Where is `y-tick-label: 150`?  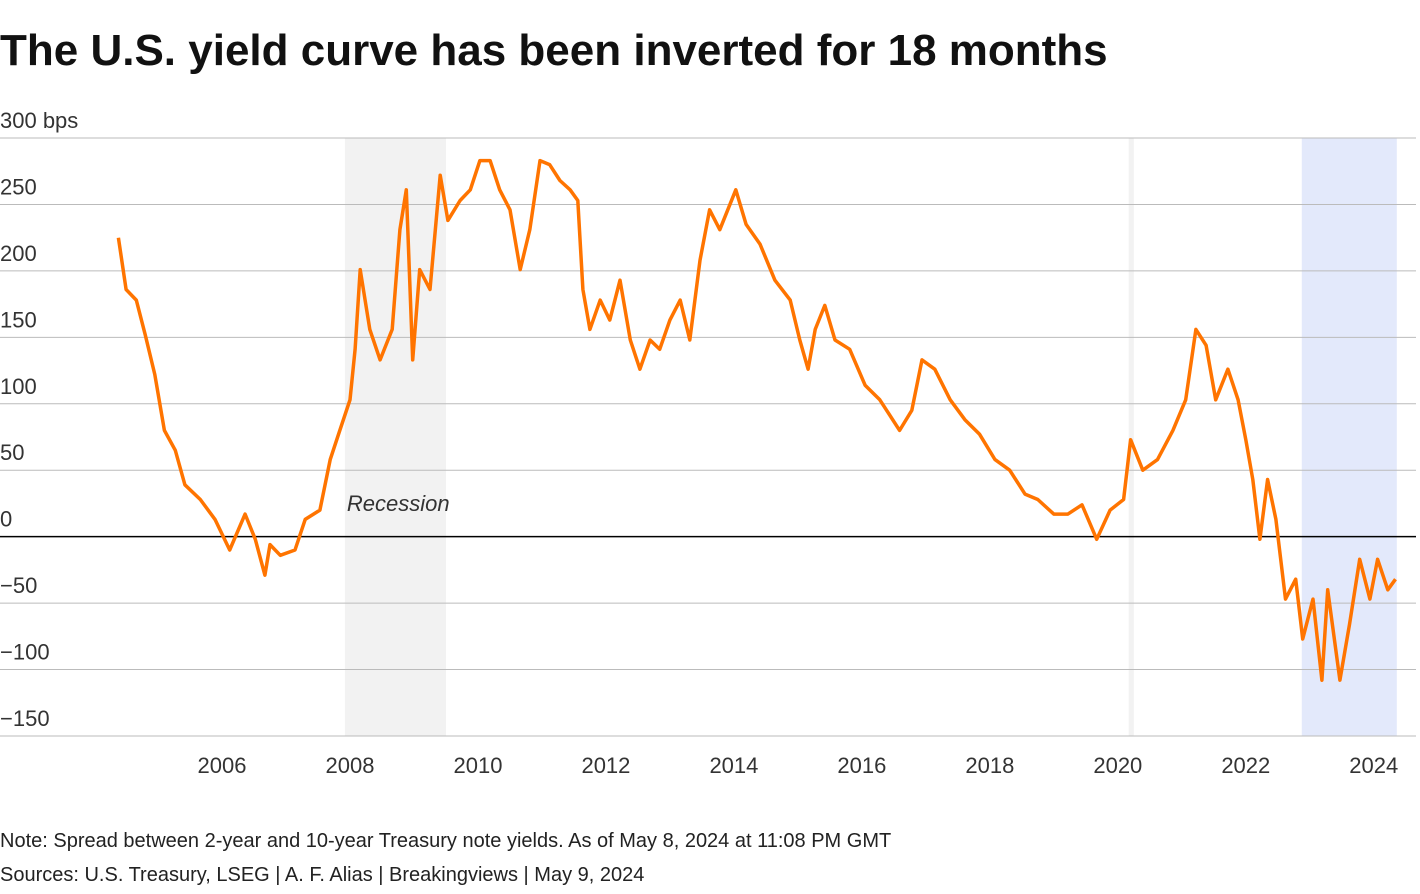 y-tick-label: 150 is located at coordinates (18, 319).